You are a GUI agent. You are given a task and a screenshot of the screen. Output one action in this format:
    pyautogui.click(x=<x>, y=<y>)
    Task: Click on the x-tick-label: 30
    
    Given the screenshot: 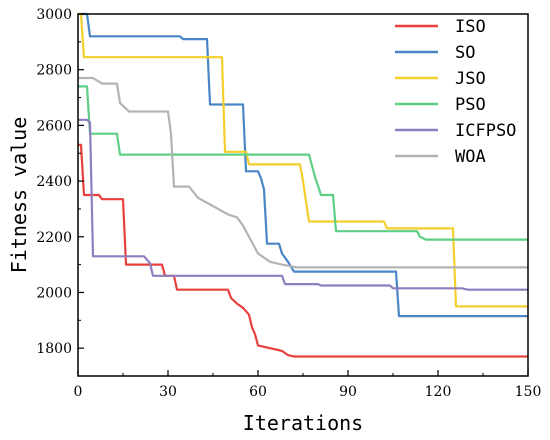 What is the action you would take?
    pyautogui.click(x=168, y=392)
    